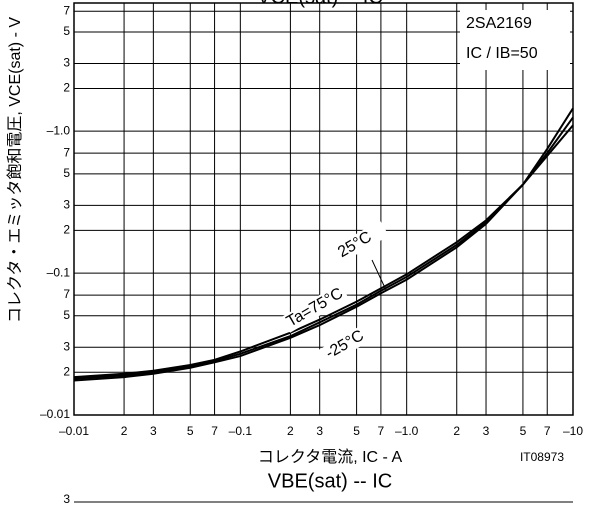  I want to click on x-axis-label: コレクタ電流, IC - A, so click(330, 457).